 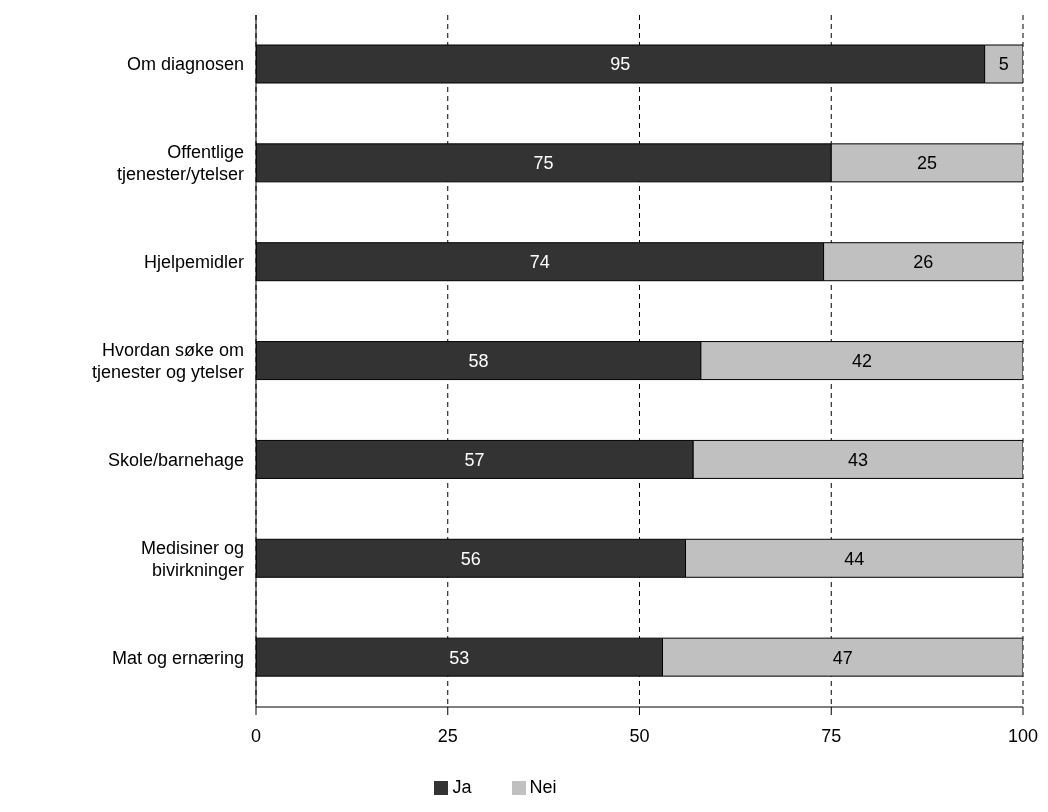 What do you see at coordinates (927, 163) in the screenshot?
I see `data-label: 25` at bounding box center [927, 163].